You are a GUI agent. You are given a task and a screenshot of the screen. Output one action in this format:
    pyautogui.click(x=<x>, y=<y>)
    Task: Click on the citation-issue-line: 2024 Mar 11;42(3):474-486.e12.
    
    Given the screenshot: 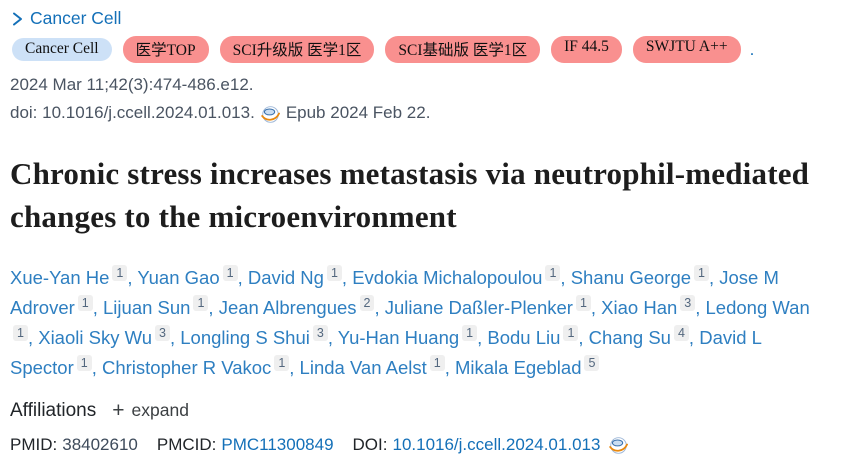 What is the action you would take?
    pyautogui.click(x=132, y=84)
    